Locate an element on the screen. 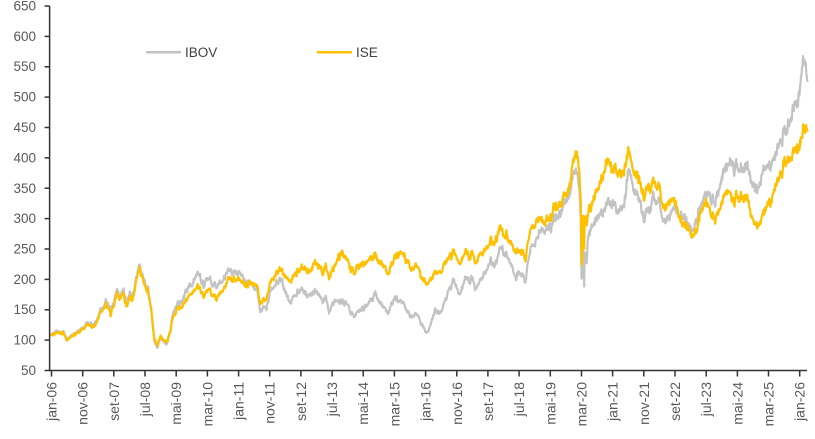 This screenshot has width=815, height=439. svg-text: 50 is located at coordinates (28, 370).